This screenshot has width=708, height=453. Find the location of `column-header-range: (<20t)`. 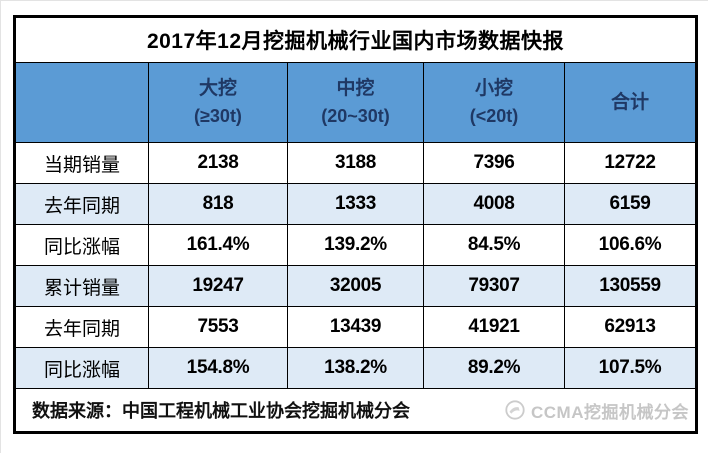

column-header-range: (<20t) is located at coordinates (494, 116).